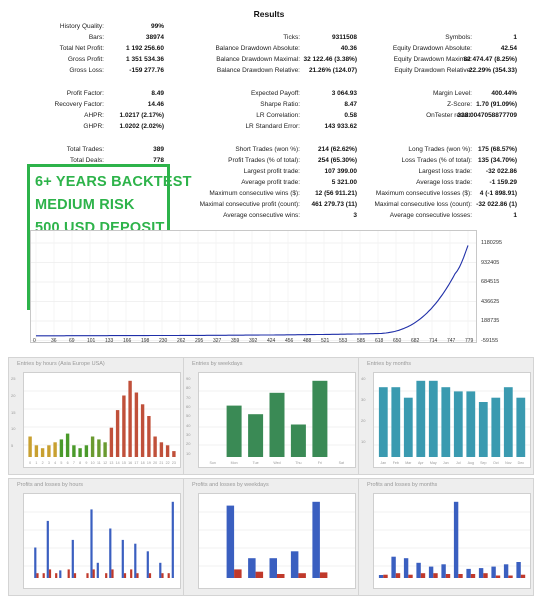 The height and width of the screenshot is (600, 538). Describe the element at coordinates (446, 463) in the screenshot. I see `category-tick: Jun` at that location.